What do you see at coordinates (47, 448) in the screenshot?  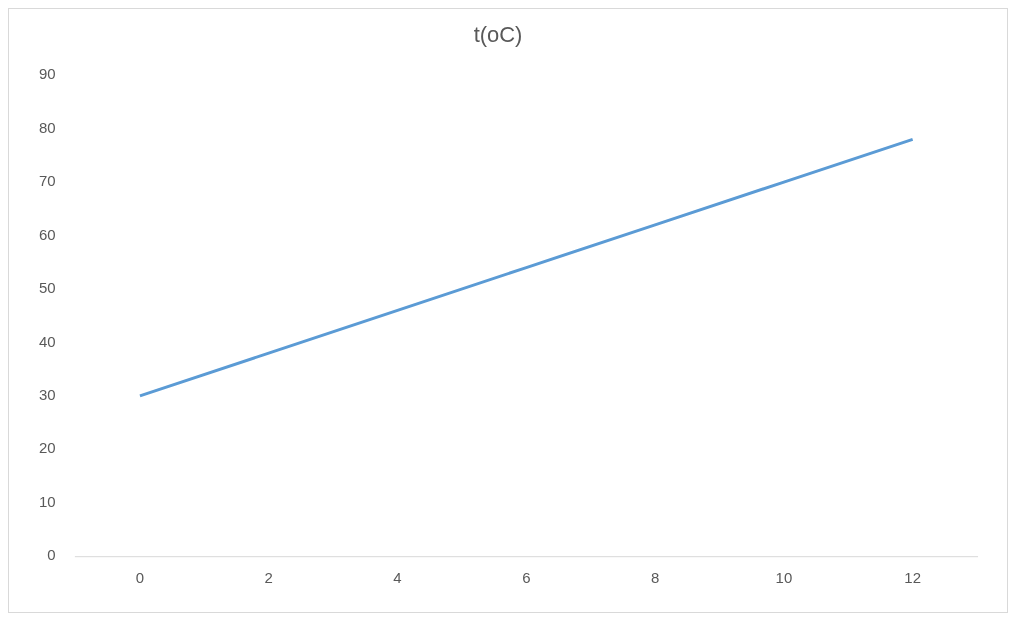 I see `y-tick-label: 20` at bounding box center [47, 448].